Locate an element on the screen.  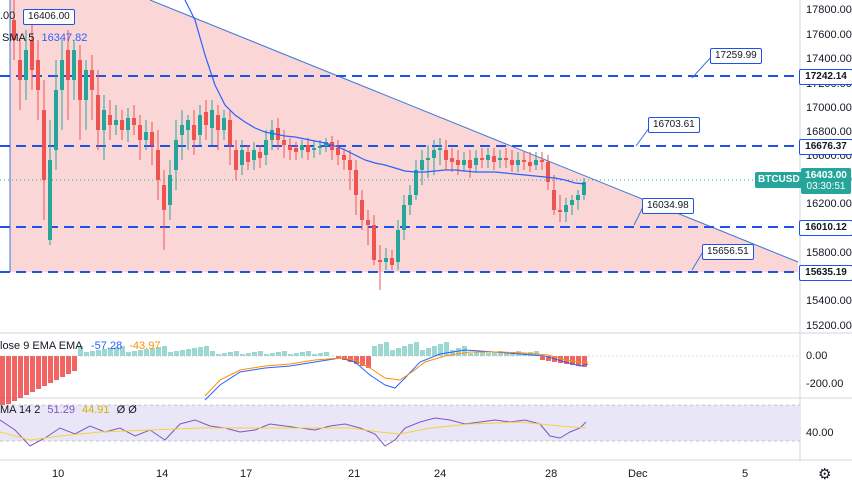
axis-tag-16676: 16676.37 is located at coordinates (825, 147).